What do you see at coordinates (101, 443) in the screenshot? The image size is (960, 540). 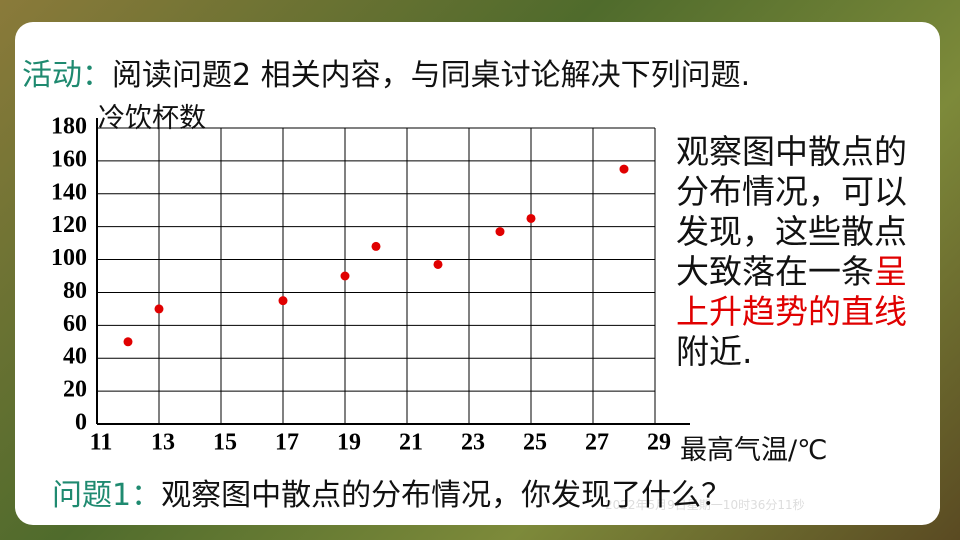 I see `x-tick-label: 11` at bounding box center [101, 443].